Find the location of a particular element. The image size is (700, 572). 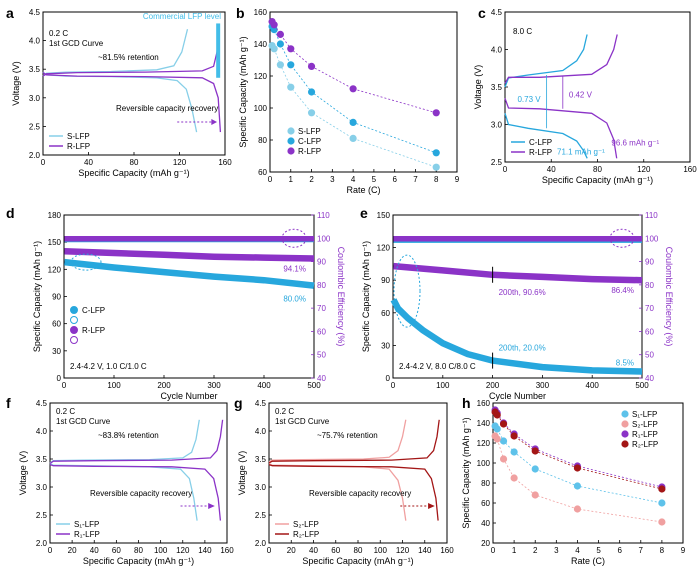

series-connector is located at coordinates (354, 106).